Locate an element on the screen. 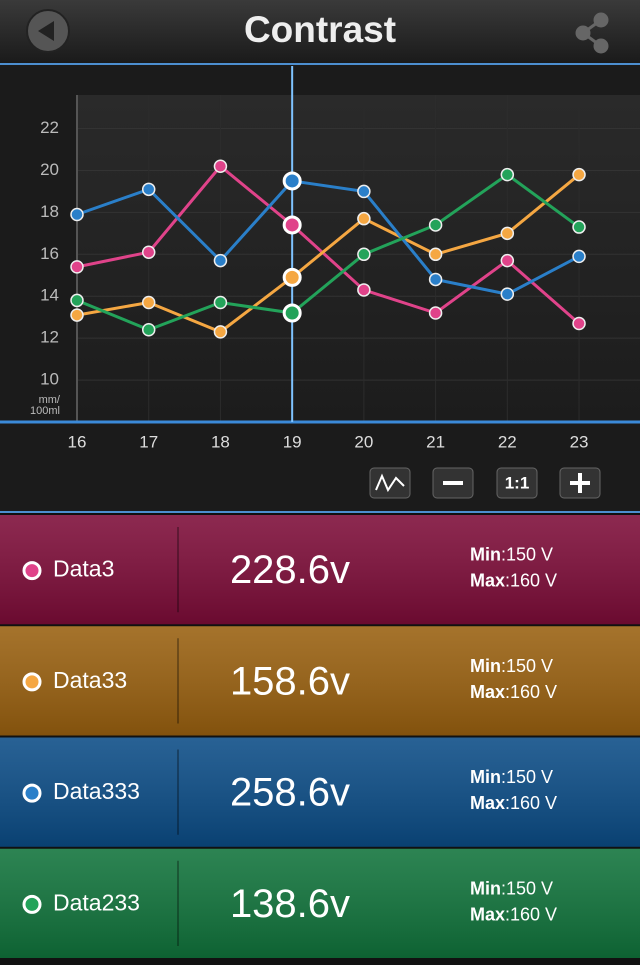  reading-value: 138.6v is located at coordinates (290, 904).